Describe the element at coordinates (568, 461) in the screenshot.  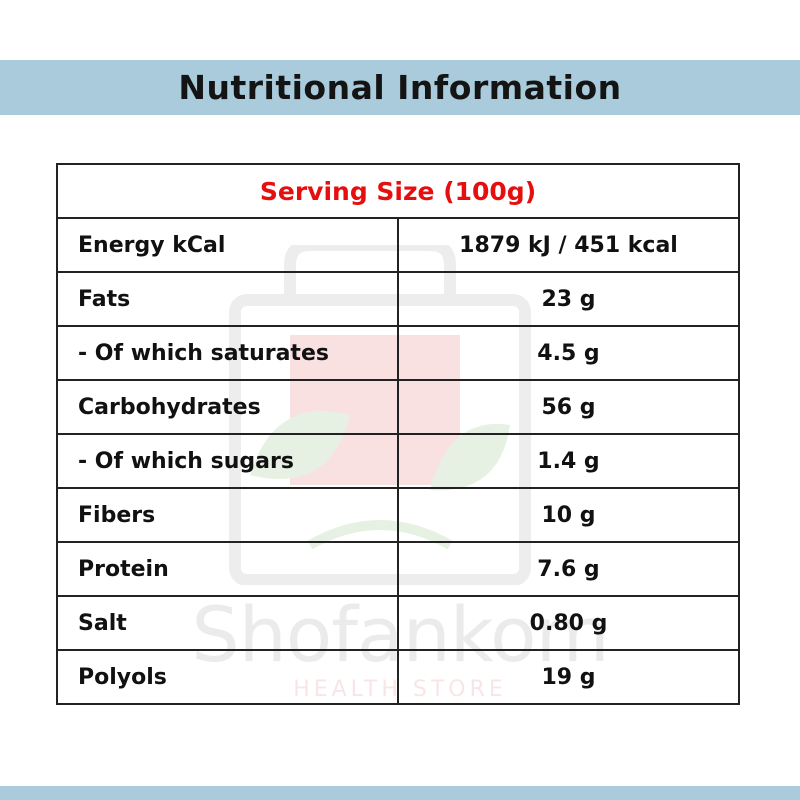
I see `nutrient-amount: 1.4 g` at that location.